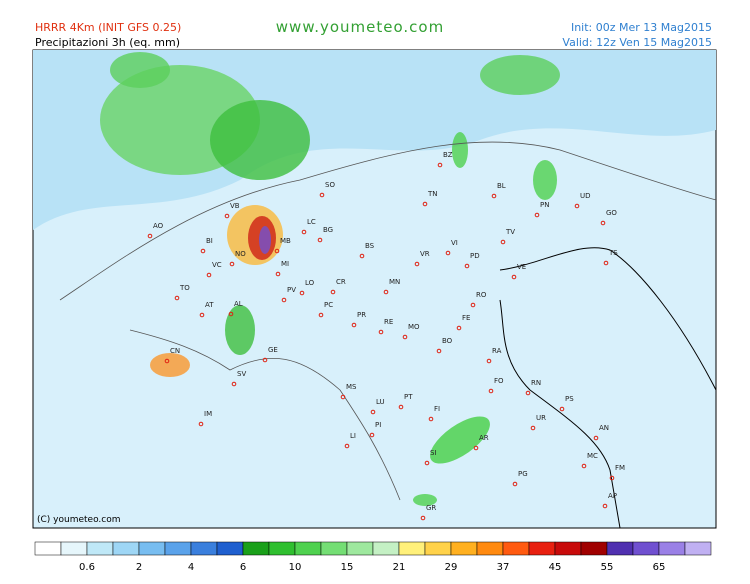 The image size is (750, 584). Describe the element at coordinates (637, 42) in the screenshot. I see `valid-label: Valid: 12z Ven 15 Mag2015` at that location.